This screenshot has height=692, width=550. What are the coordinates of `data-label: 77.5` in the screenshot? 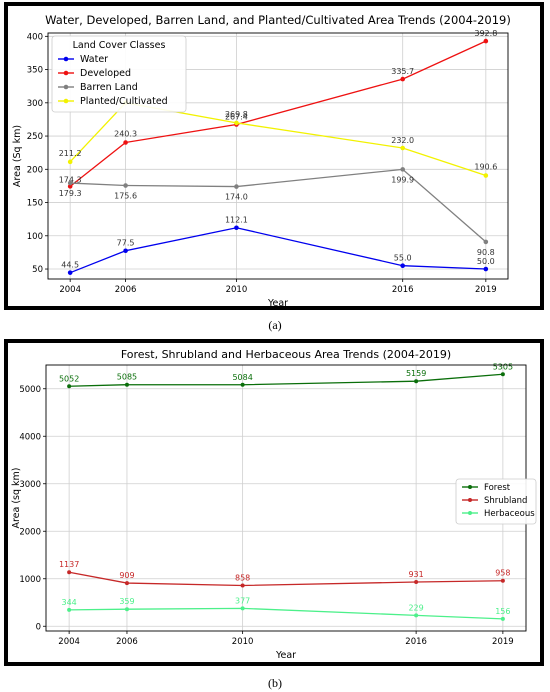 It's located at (126, 243).